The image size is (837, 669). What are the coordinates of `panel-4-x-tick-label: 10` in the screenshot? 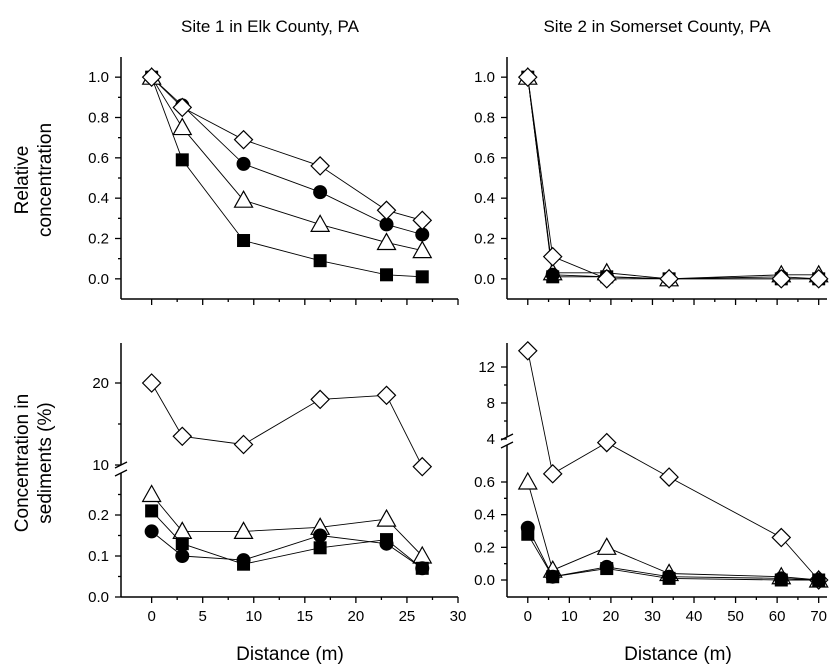 It's located at (569, 616).